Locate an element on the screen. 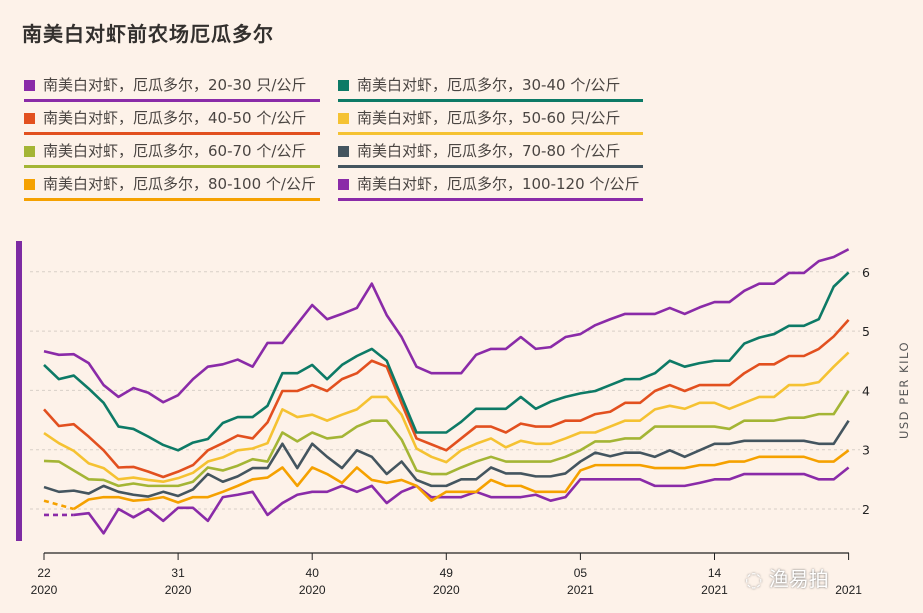 This screenshot has height=613, width=923. series-line-estimated is located at coordinates (59, 505).